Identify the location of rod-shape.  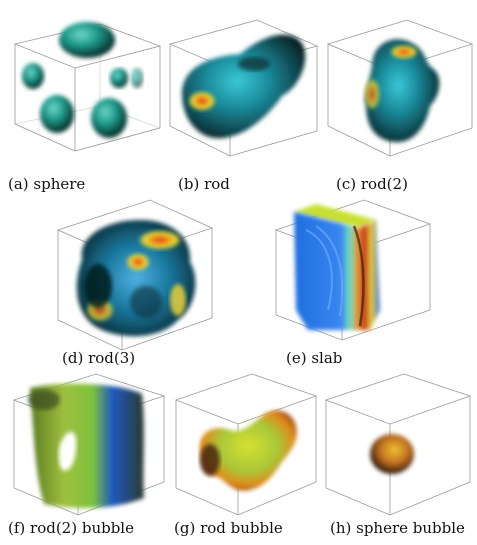
(244, 86).